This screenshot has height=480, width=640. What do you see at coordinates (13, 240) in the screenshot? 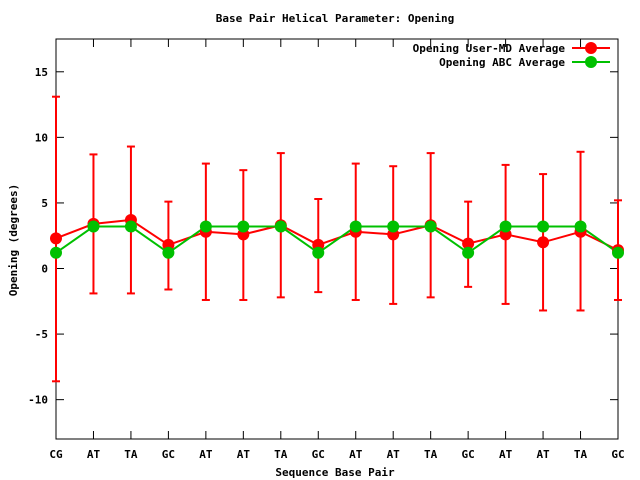
I see `y-axis-label: Opening (degrees)` at bounding box center [13, 240].